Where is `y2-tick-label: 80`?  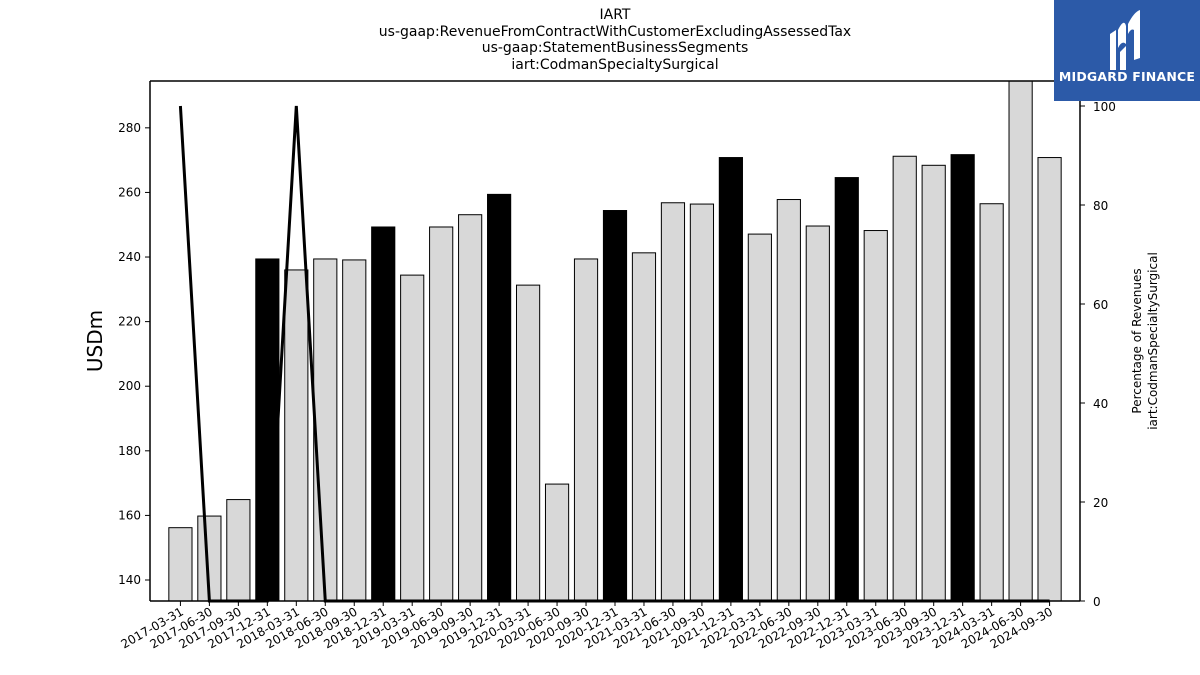 y2-tick-label: 80 is located at coordinates (1100, 206).